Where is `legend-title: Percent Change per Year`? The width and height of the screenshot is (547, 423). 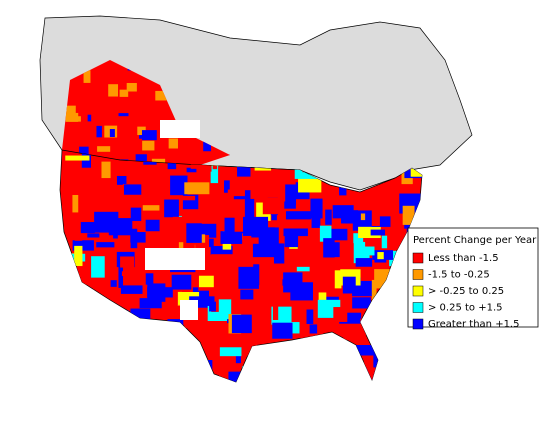 legend-title: Percent Change per Year is located at coordinates (475, 240).